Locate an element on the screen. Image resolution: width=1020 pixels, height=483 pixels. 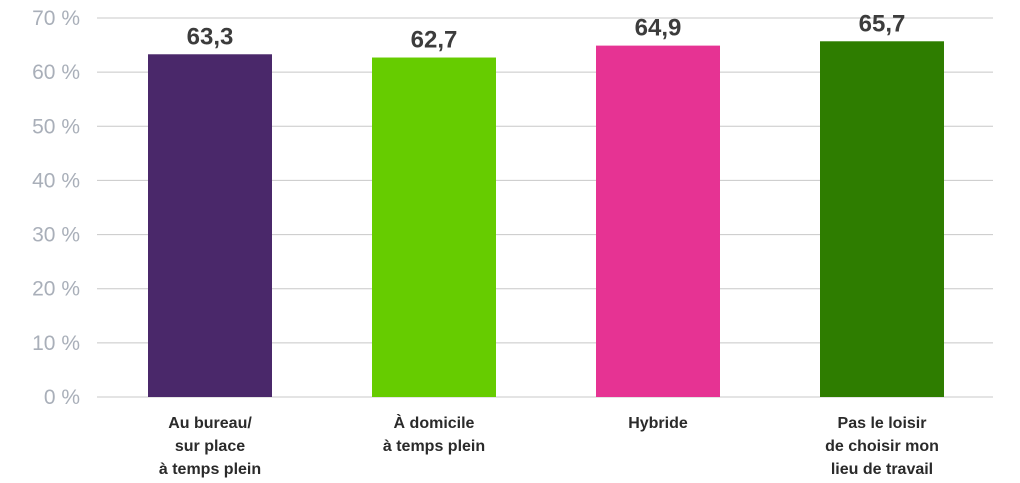
y-tick-label: 30 % is located at coordinates (56, 235).